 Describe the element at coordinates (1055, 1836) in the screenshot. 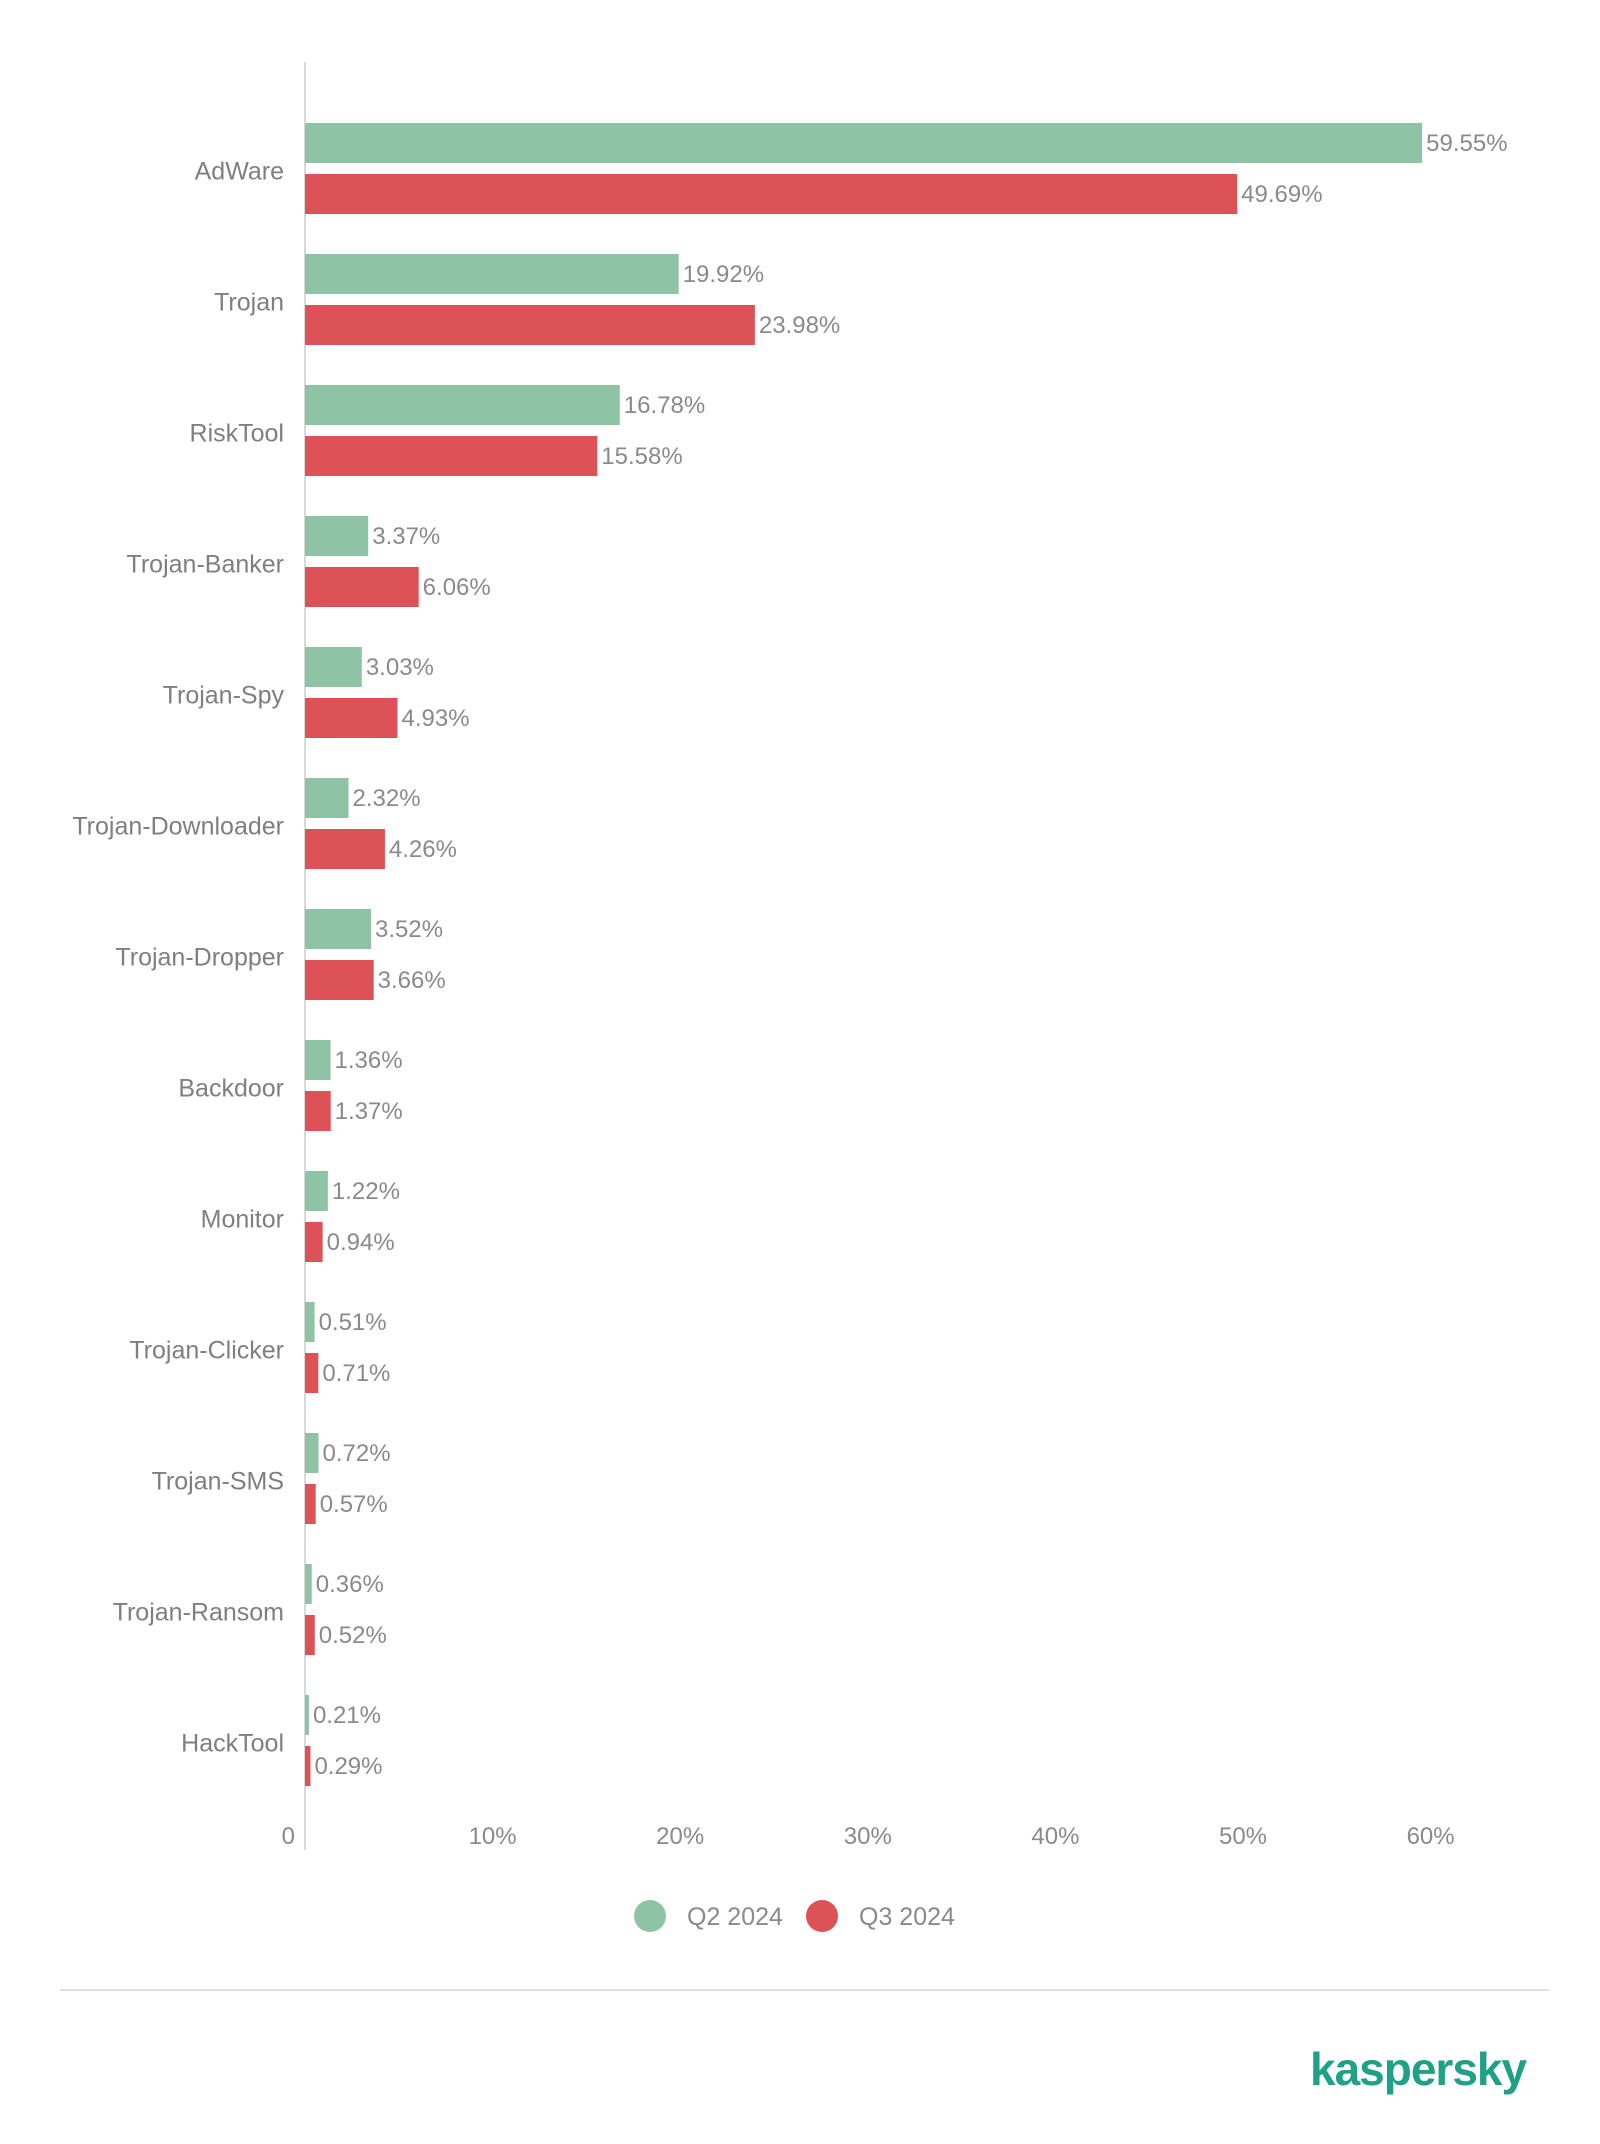

I see `x-tick-label: 40%` at that location.